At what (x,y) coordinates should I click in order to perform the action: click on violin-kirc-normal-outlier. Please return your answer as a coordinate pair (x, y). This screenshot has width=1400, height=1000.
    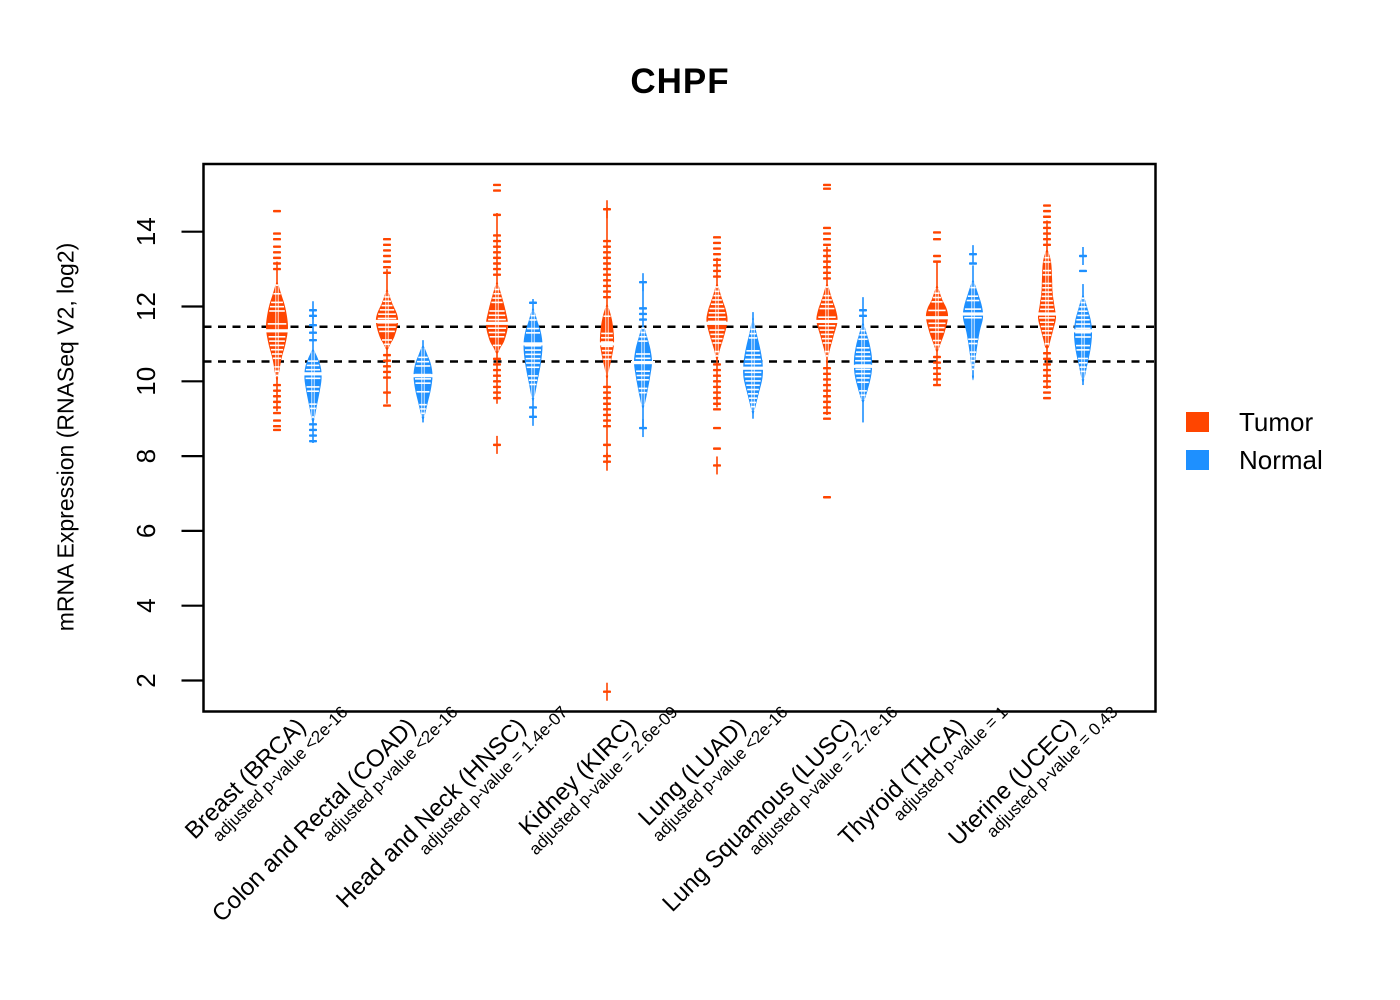
    Looking at the image, I should click on (643, 314).